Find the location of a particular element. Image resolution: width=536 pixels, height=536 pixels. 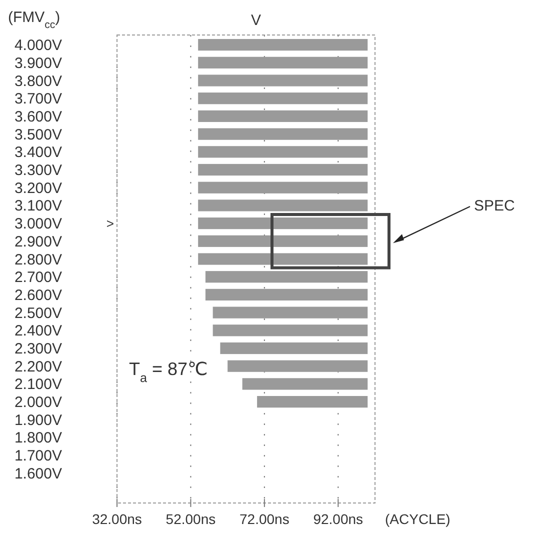

y-tick-label: 2.600V is located at coordinates (38, 295).